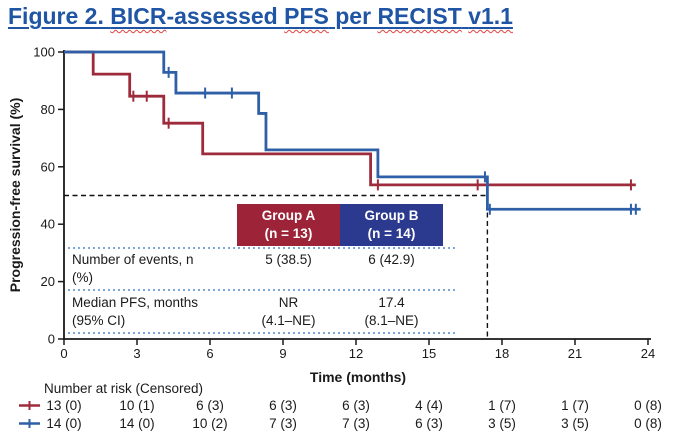  Describe the element at coordinates (306, 16) in the screenshot. I see `title-word-misspelled: PFS` at that location.